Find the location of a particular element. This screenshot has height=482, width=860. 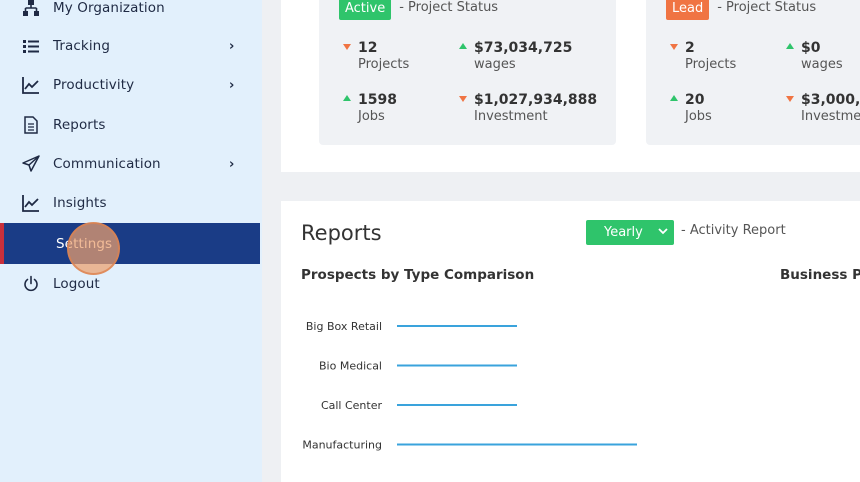

sidebar-item-insights: Insights is located at coordinates (130, 203).